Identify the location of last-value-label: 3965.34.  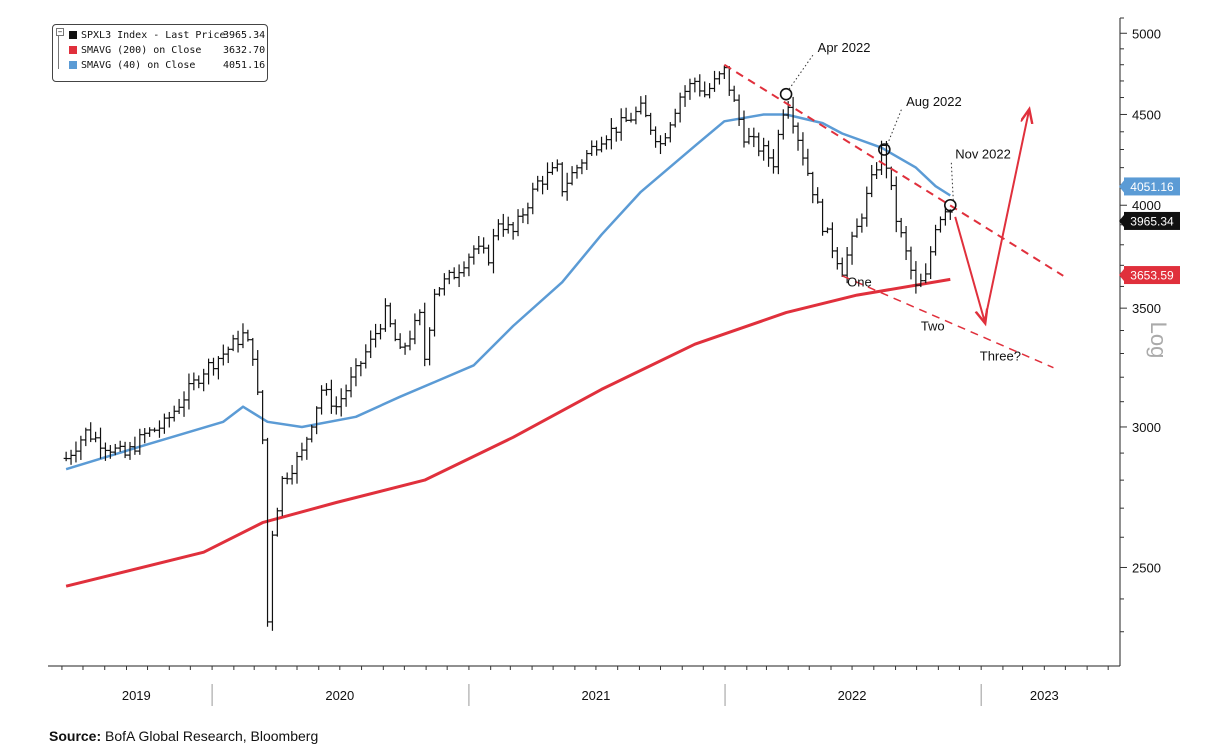
(1152, 221).